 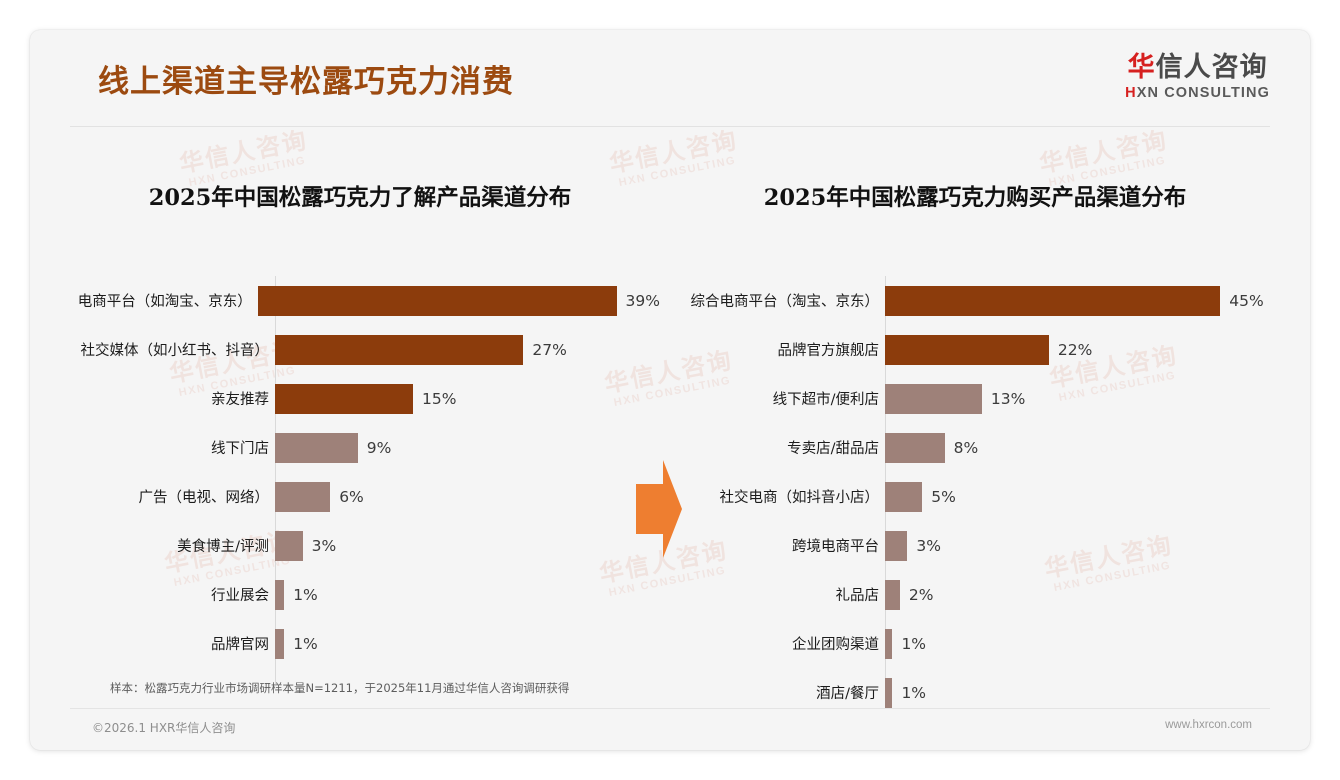 What do you see at coordinates (670, 126) in the screenshot?
I see `header-divider` at bounding box center [670, 126].